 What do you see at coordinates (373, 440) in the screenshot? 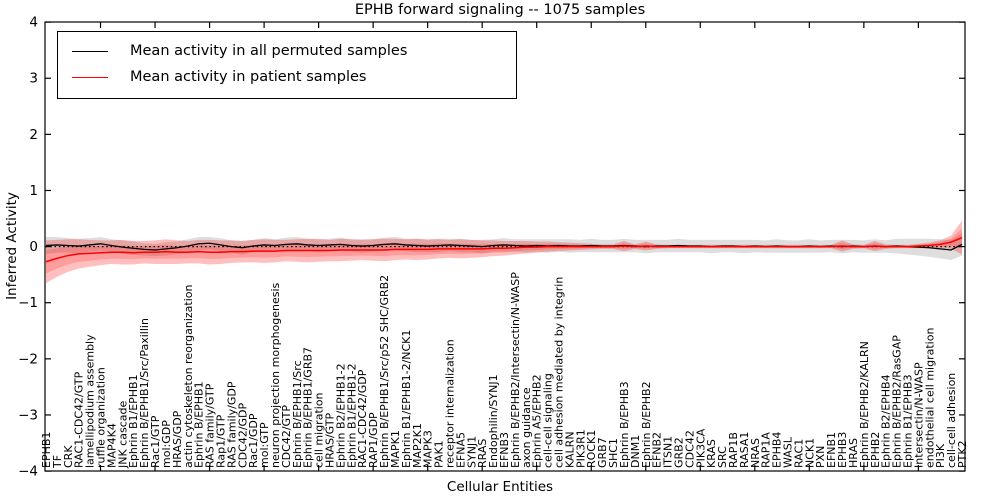
I see `x-category-label: RAP1/GDP` at bounding box center [373, 440].